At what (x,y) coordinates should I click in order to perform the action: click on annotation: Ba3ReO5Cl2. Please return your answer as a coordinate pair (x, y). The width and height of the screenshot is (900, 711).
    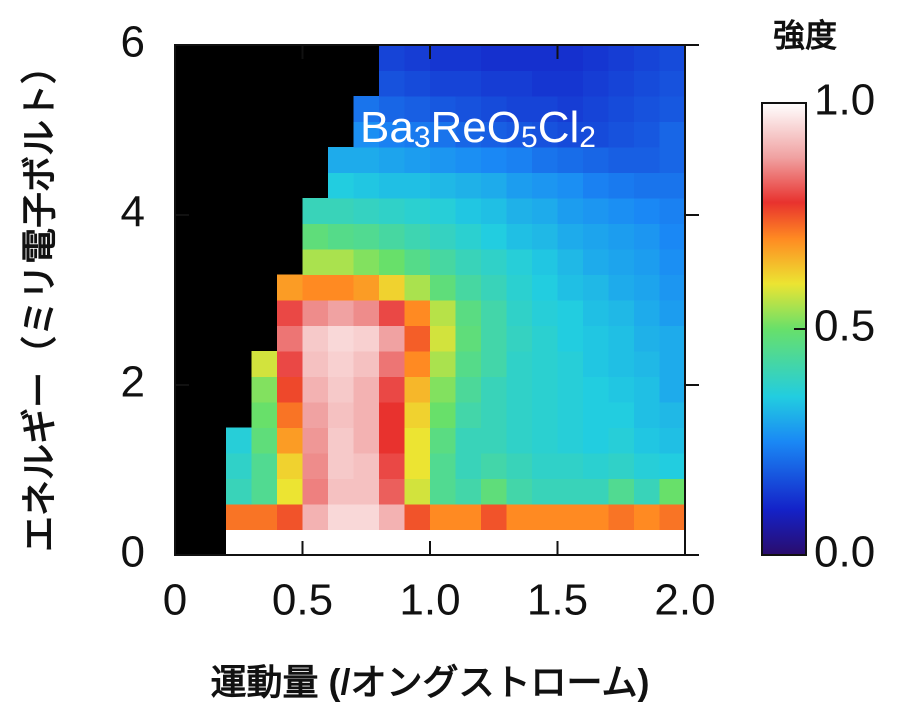
    Looking at the image, I should click on (478, 128).